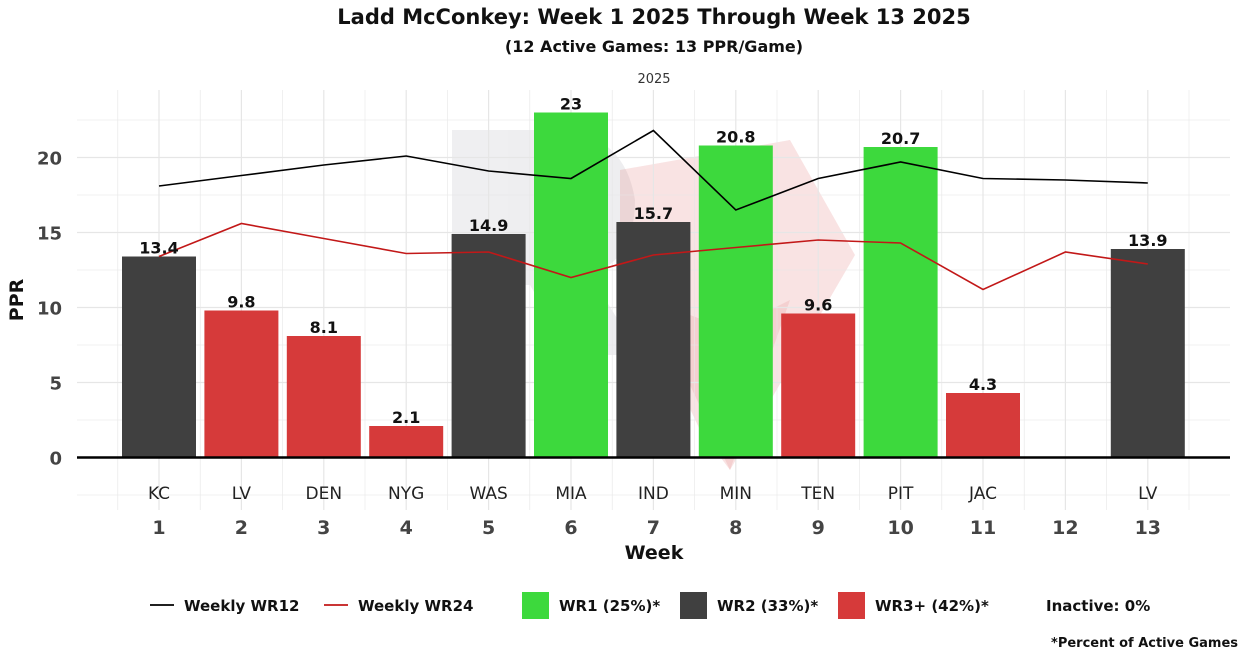 The width and height of the screenshot is (1248, 664). Describe the element at coordinates (241, 528) in the screenshot. I see `x-tick-label-week-2: 2` at that location.